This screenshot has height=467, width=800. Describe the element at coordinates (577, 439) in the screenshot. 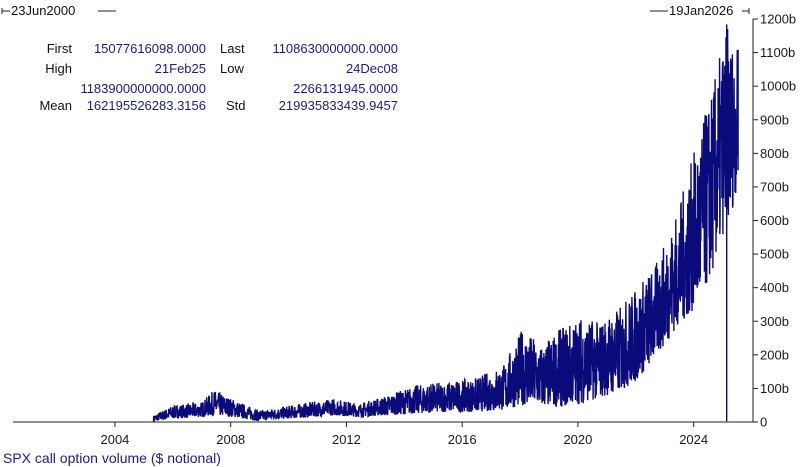

I see `x-tick-label: 2020` at that location.